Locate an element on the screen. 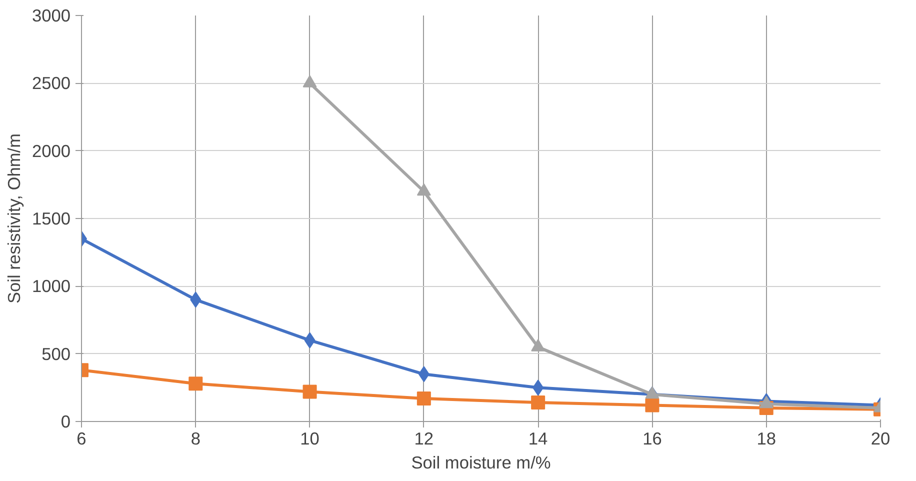 The height and width of the screenshot is (481, 916). y-axis-title: Soil resistivity, Ohm/m is located at coordinates (14, 218).